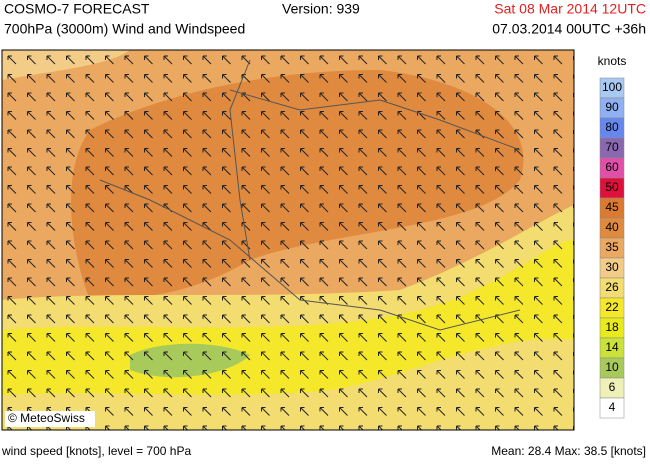 This screenshot has height=467, width=650. What do you see at coordinates (77, 9) in the screenshot?
I see `title: COSMO-7 FORECAST` at bounding box center [77, 9].